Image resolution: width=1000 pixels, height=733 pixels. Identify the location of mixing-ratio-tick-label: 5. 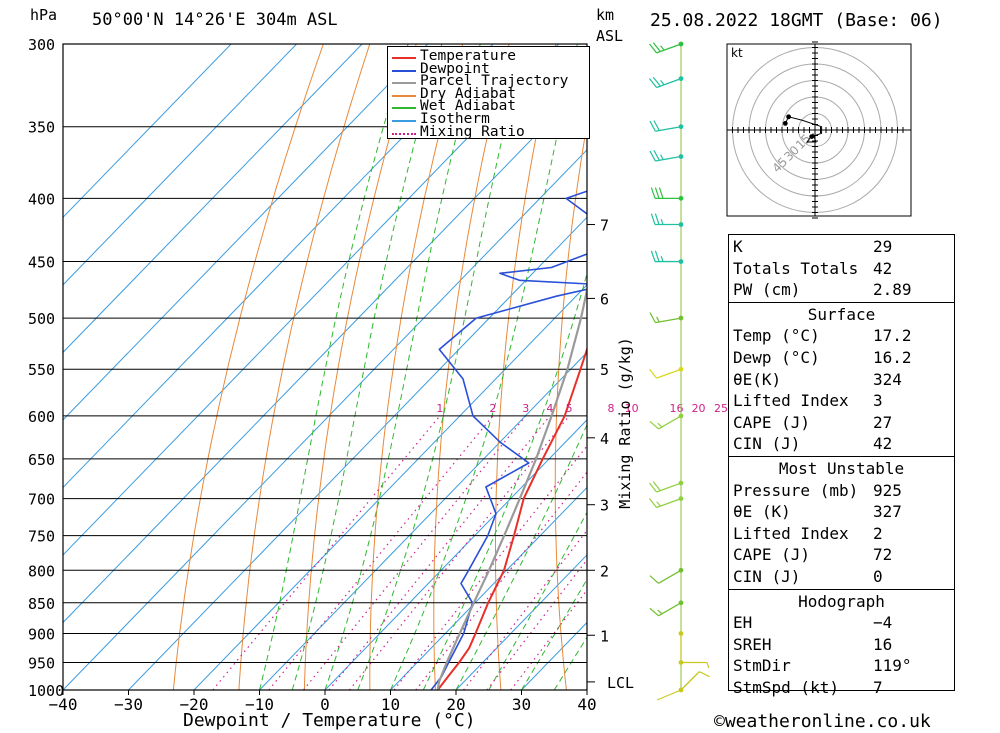
(569, 408).